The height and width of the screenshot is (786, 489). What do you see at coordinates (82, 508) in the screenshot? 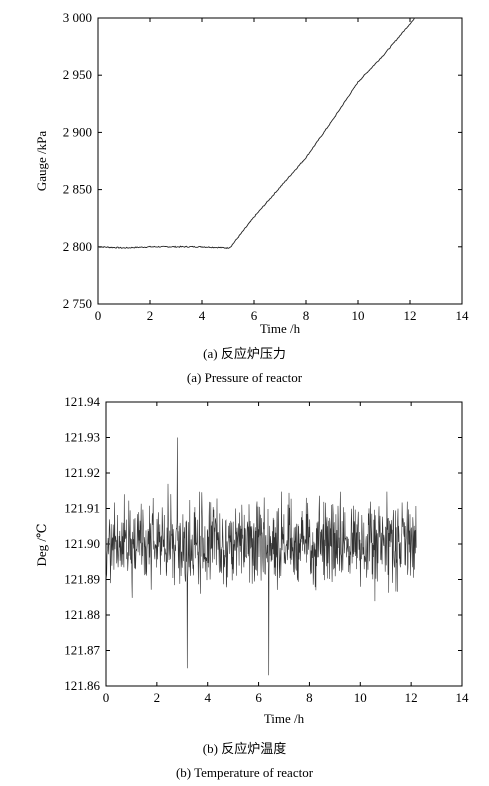
I see `temperature-y-tick-label: 121.91` at bounding box center [82, 508].